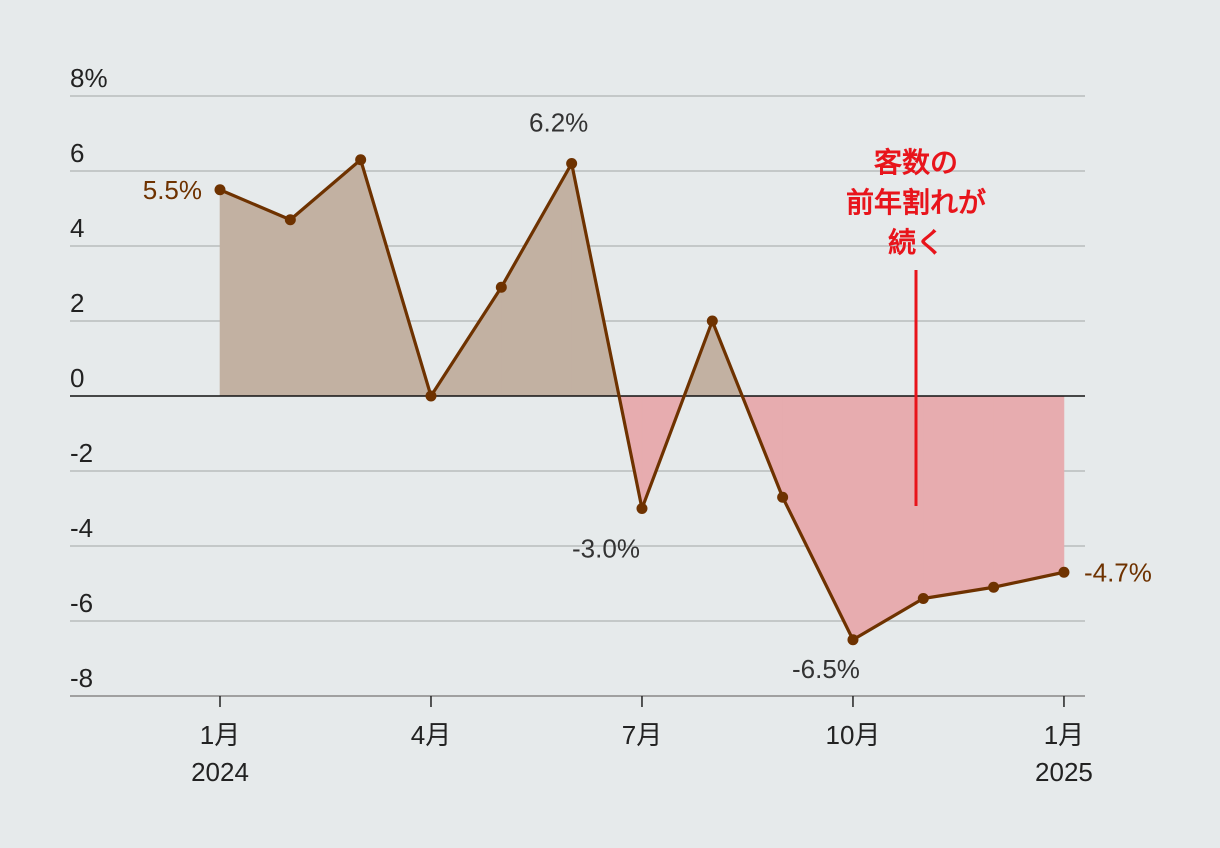  What do you see at coordinates (916, 162) in the screenshot?
I see `annotation-text: 客数の` at bounding box center [916, 162].